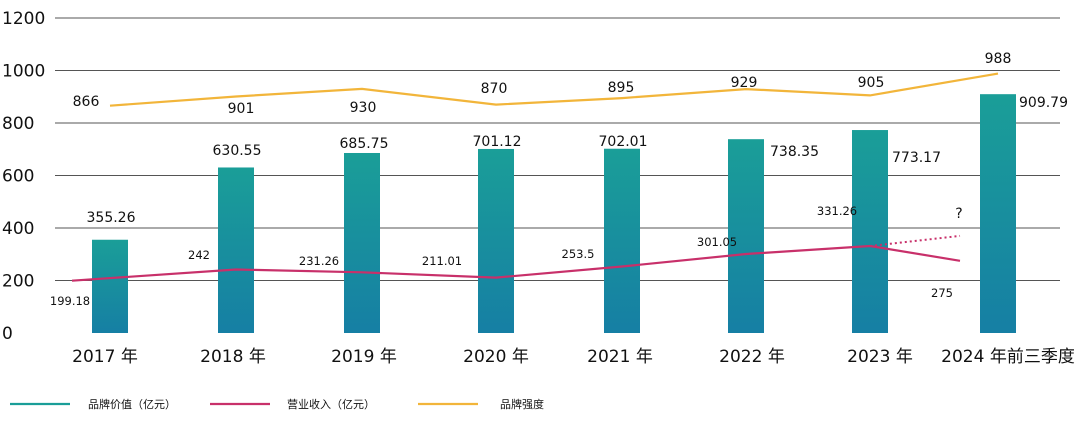  I want to click on revenue-value-label: 231.26, so click(319, 261).